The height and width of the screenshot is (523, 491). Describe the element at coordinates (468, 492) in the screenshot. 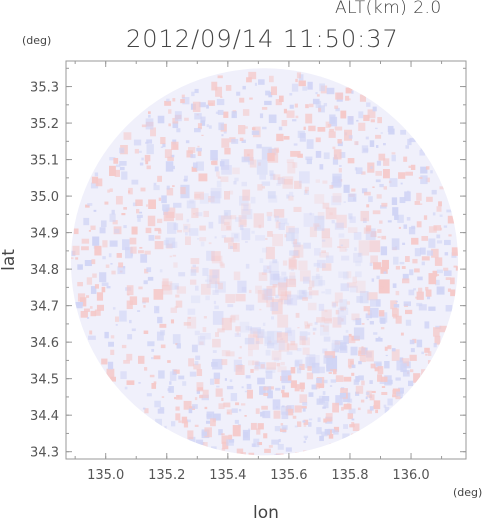

I see `x-unit-label: (deg)` at that location.